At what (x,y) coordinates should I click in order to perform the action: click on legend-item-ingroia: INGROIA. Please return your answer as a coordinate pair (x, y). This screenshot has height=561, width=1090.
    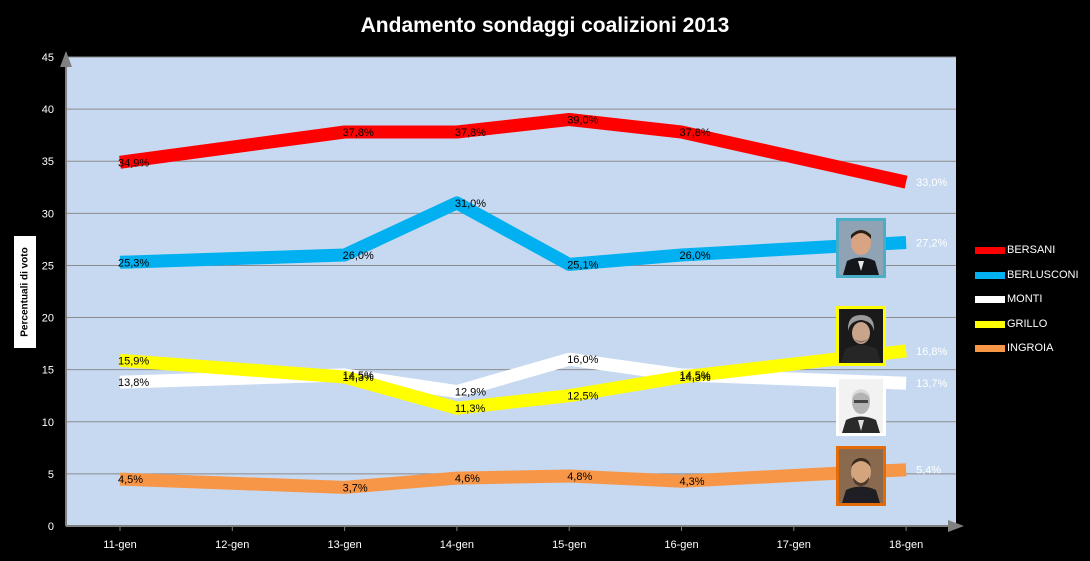
    Looking at the image, I should click on (1030, 354).